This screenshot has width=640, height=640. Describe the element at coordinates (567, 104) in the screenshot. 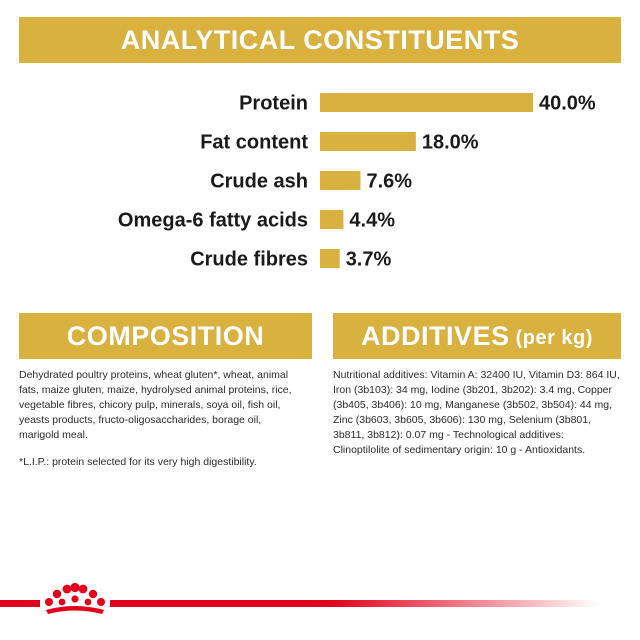

I see `value-label: 40.0%` at that location.